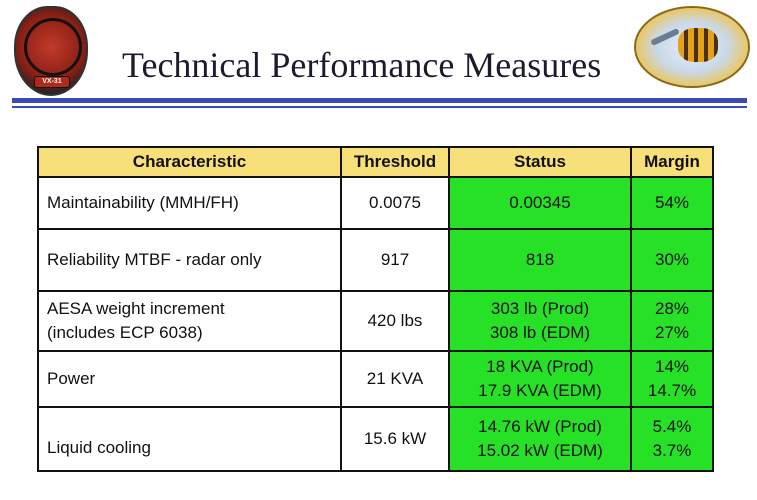  I want to click on title-rule-thin, so click(379, 107).